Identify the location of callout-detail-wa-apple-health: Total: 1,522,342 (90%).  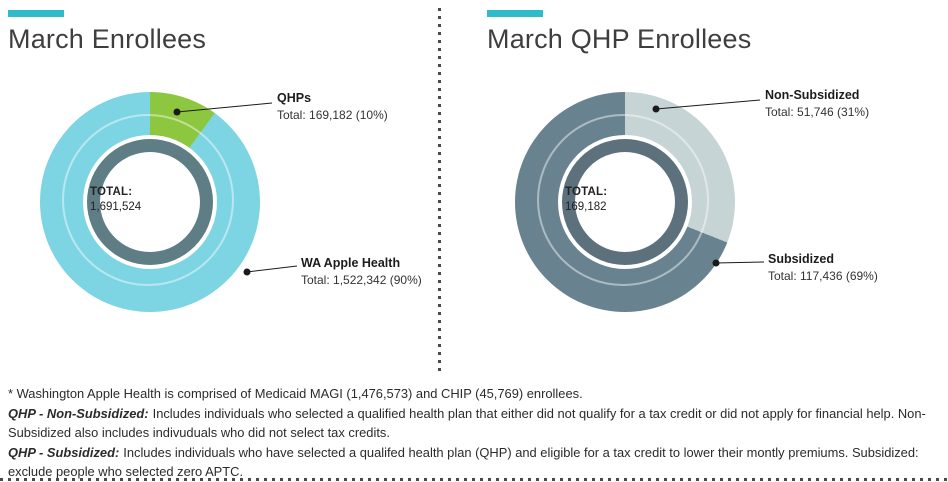
(361, 280).